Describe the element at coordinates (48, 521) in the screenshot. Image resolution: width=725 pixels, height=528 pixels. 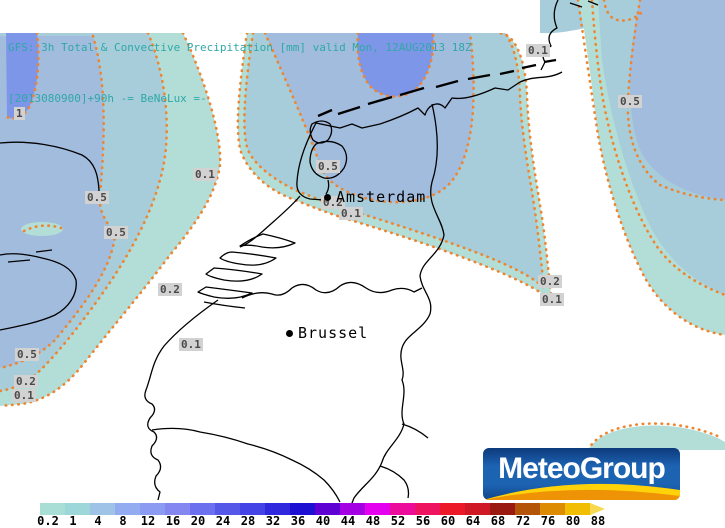
I see `colorbar-tick: 0.2` at that location.